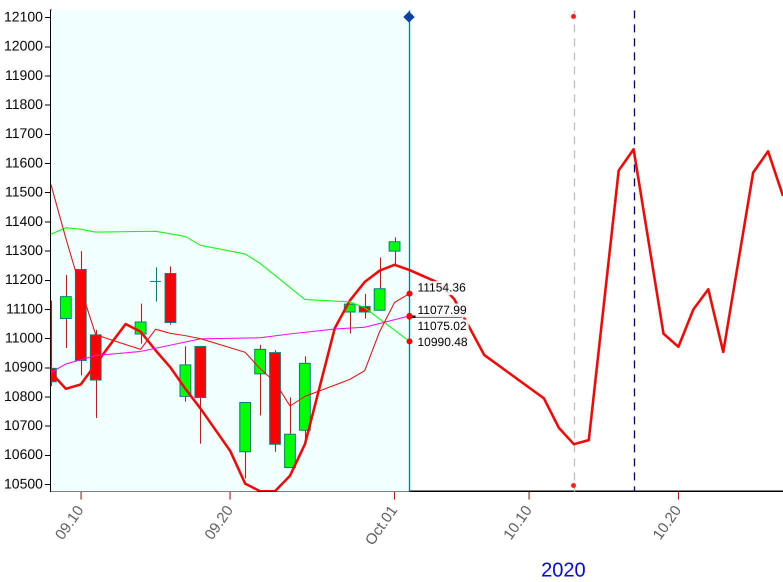  Describe the element at coordinates (24, 46) in the screenshot. I see `y-tick-label: 12000` at that location.